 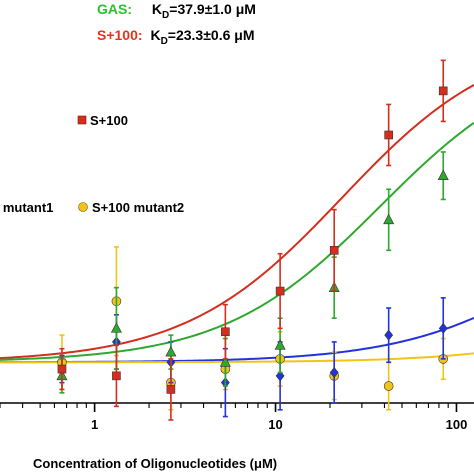 I want to click on kd-s100-name: S+100, so click(x=117, y=35).